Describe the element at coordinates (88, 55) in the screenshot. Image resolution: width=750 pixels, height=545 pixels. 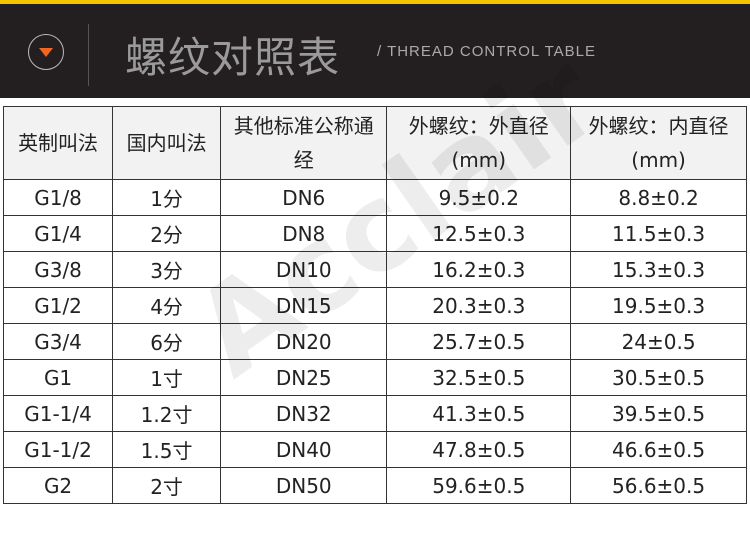
I see `divider` at that location.